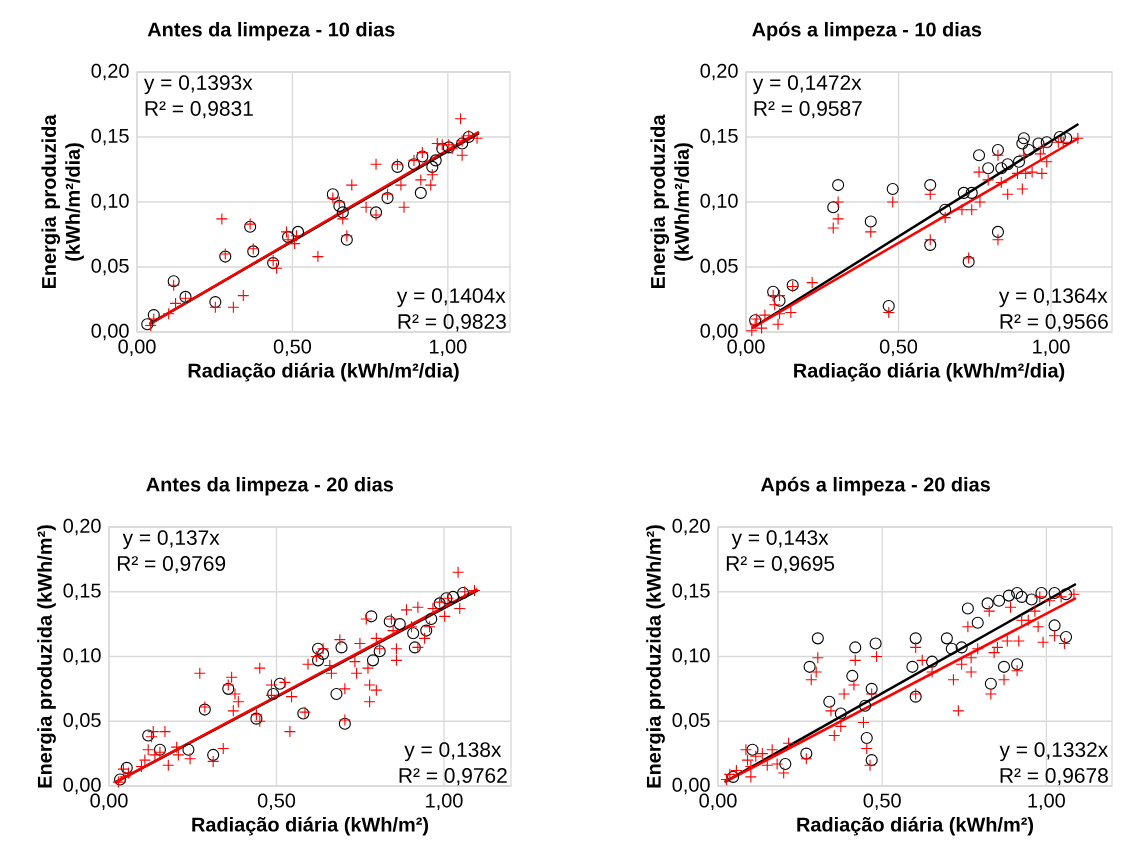 The image size is (1132, 863). What do you see at coordinates (691, 656) in the screenshot?
I see `y-tick-label: 0,10` at bounding box center [691, 656].